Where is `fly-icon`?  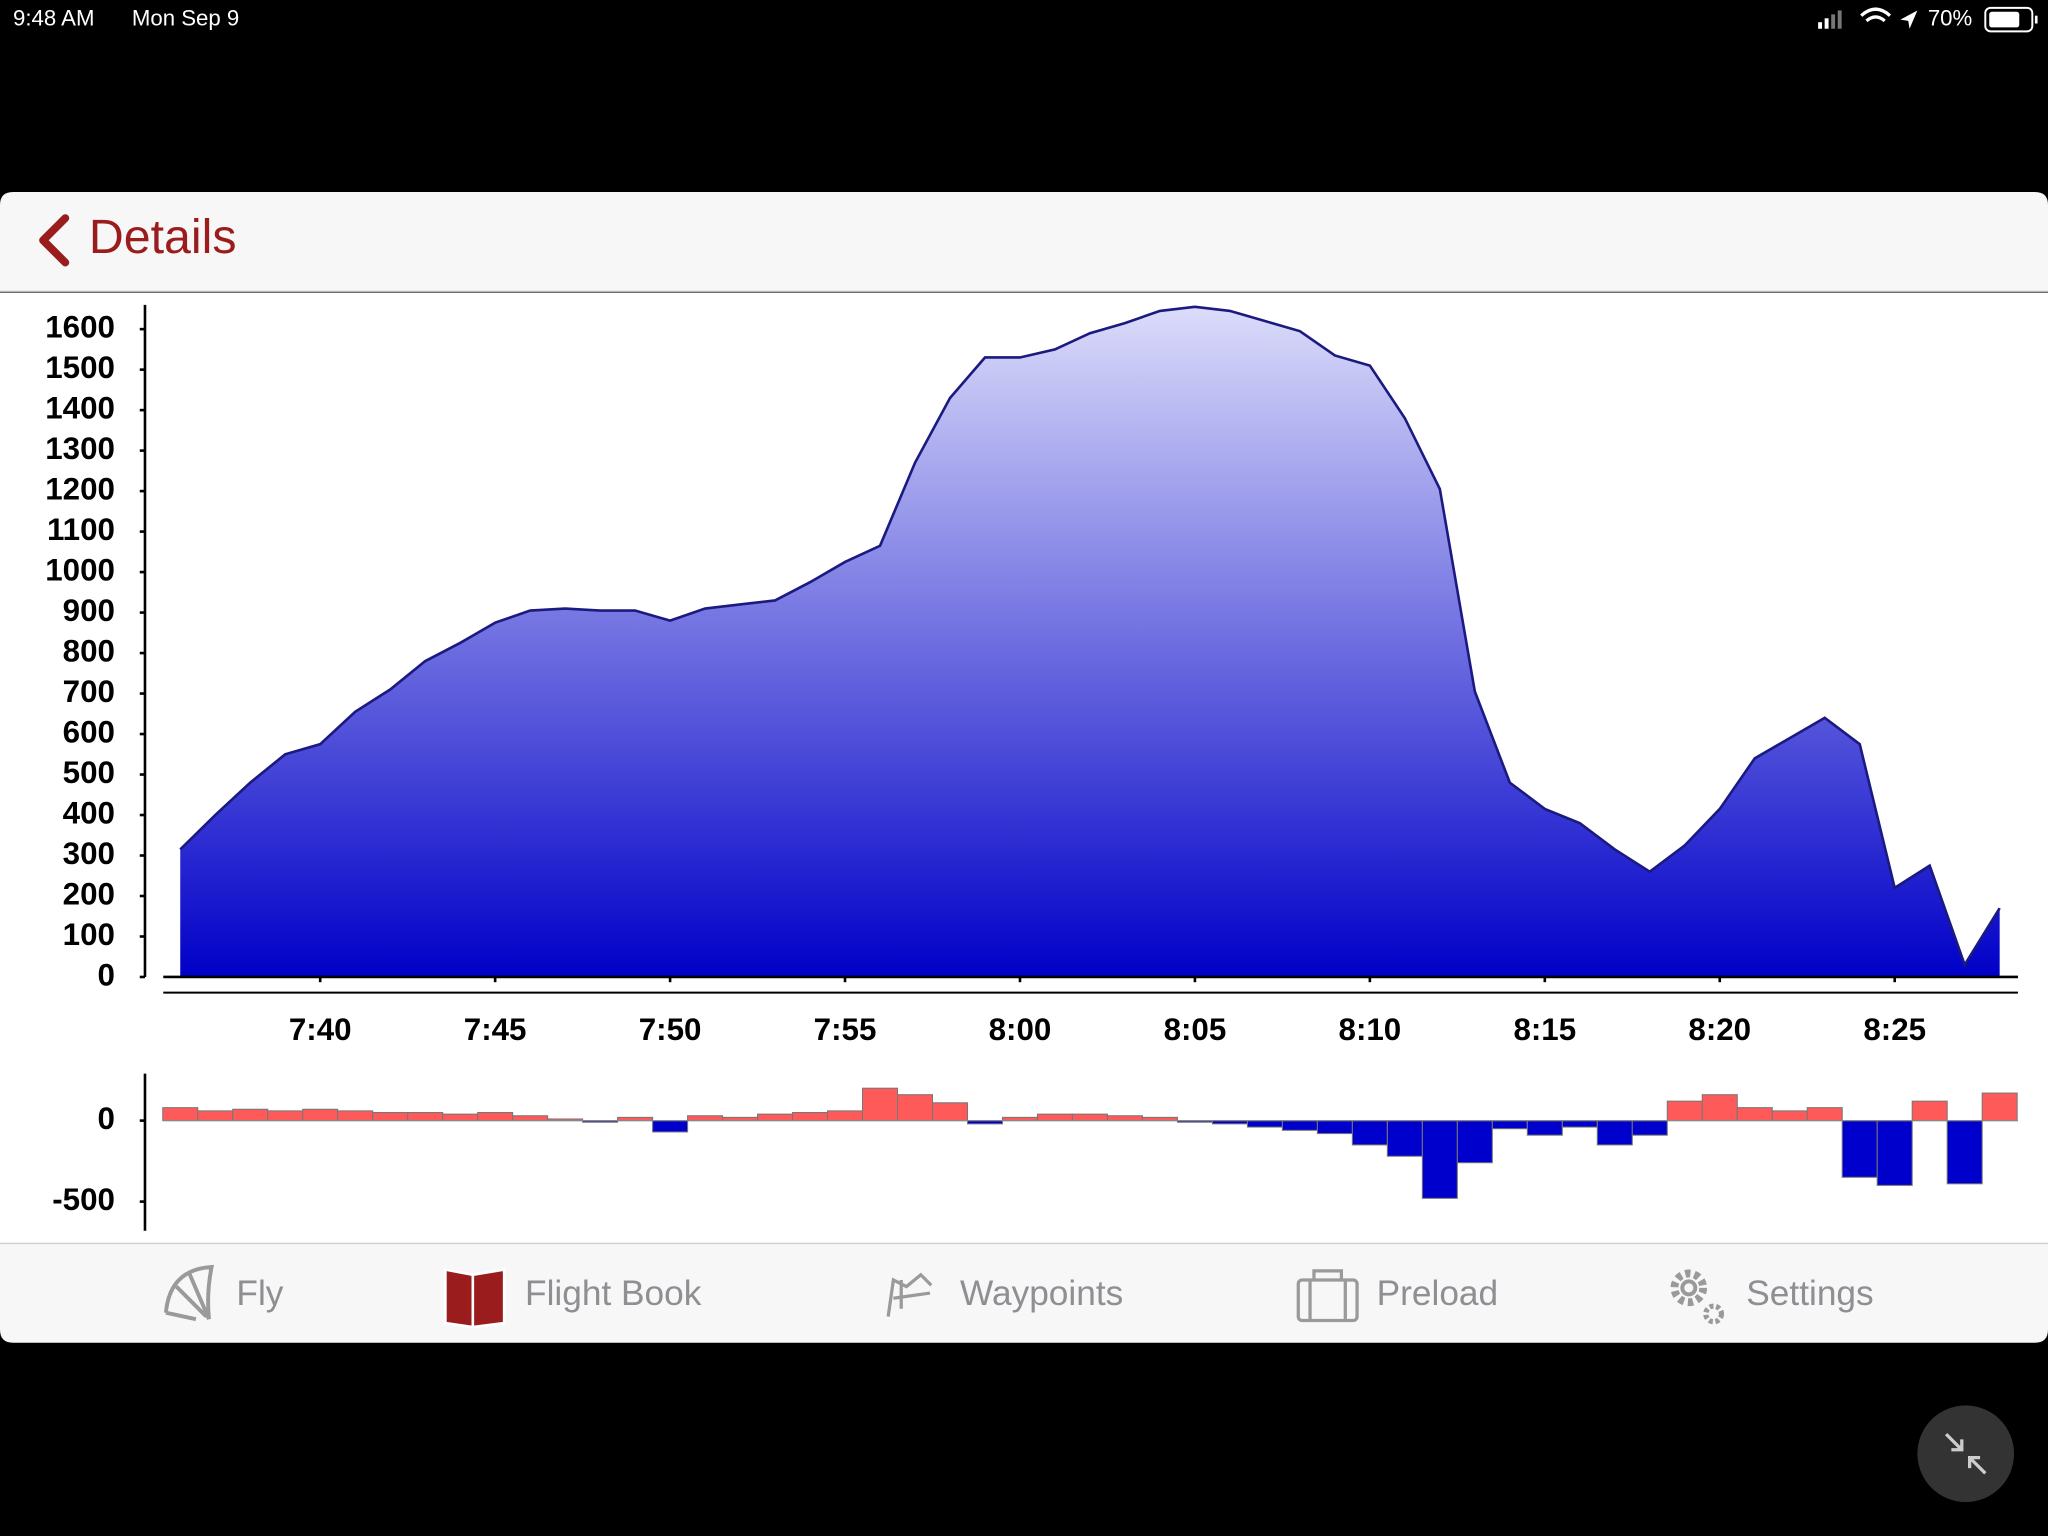
fly-icon is located at coordinates (189, 1293).